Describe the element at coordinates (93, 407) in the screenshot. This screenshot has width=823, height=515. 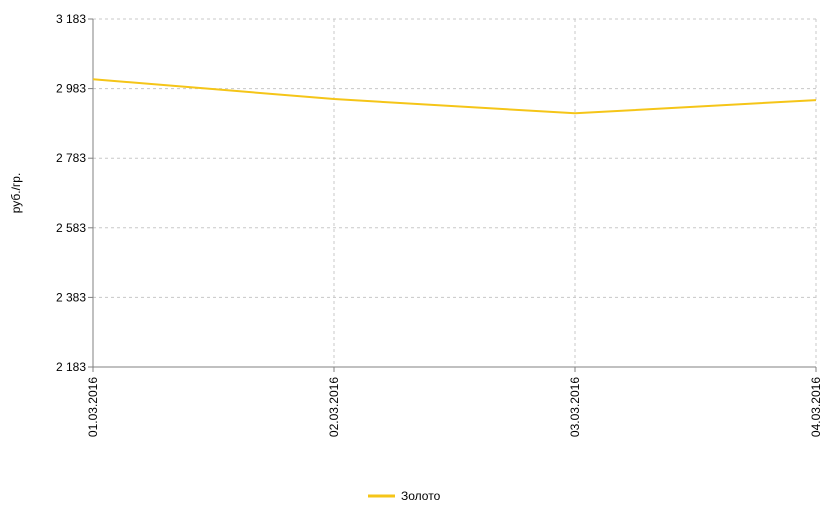
I see `x-tick-label: 01.03.2016` at that location.